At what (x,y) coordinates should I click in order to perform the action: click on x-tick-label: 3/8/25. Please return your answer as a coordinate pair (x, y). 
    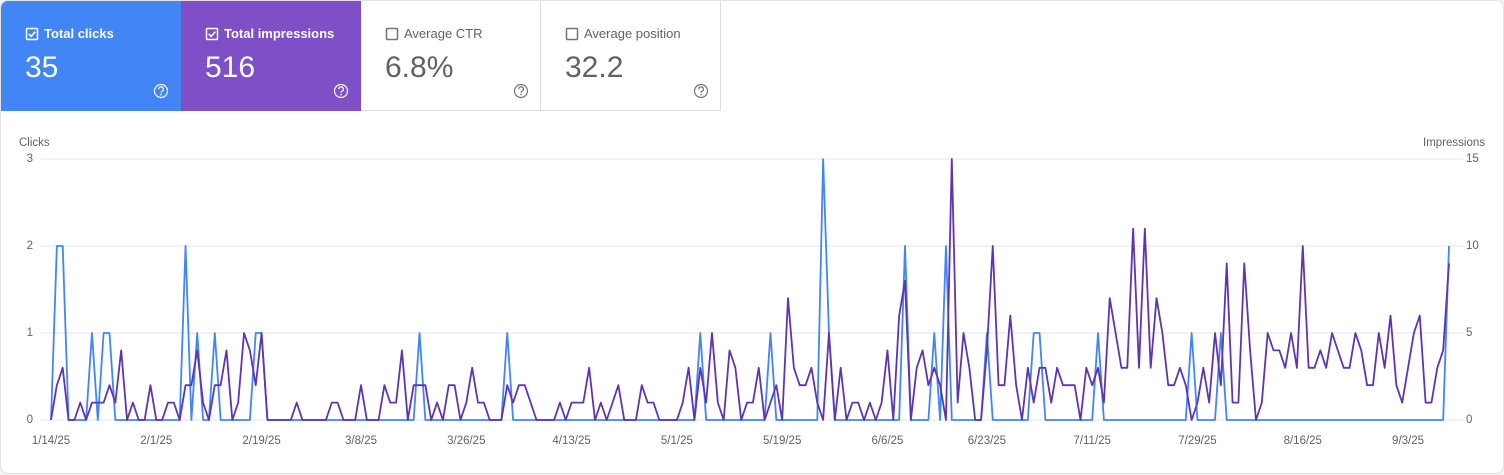
    Looking at the image, I should click on (361, 441).